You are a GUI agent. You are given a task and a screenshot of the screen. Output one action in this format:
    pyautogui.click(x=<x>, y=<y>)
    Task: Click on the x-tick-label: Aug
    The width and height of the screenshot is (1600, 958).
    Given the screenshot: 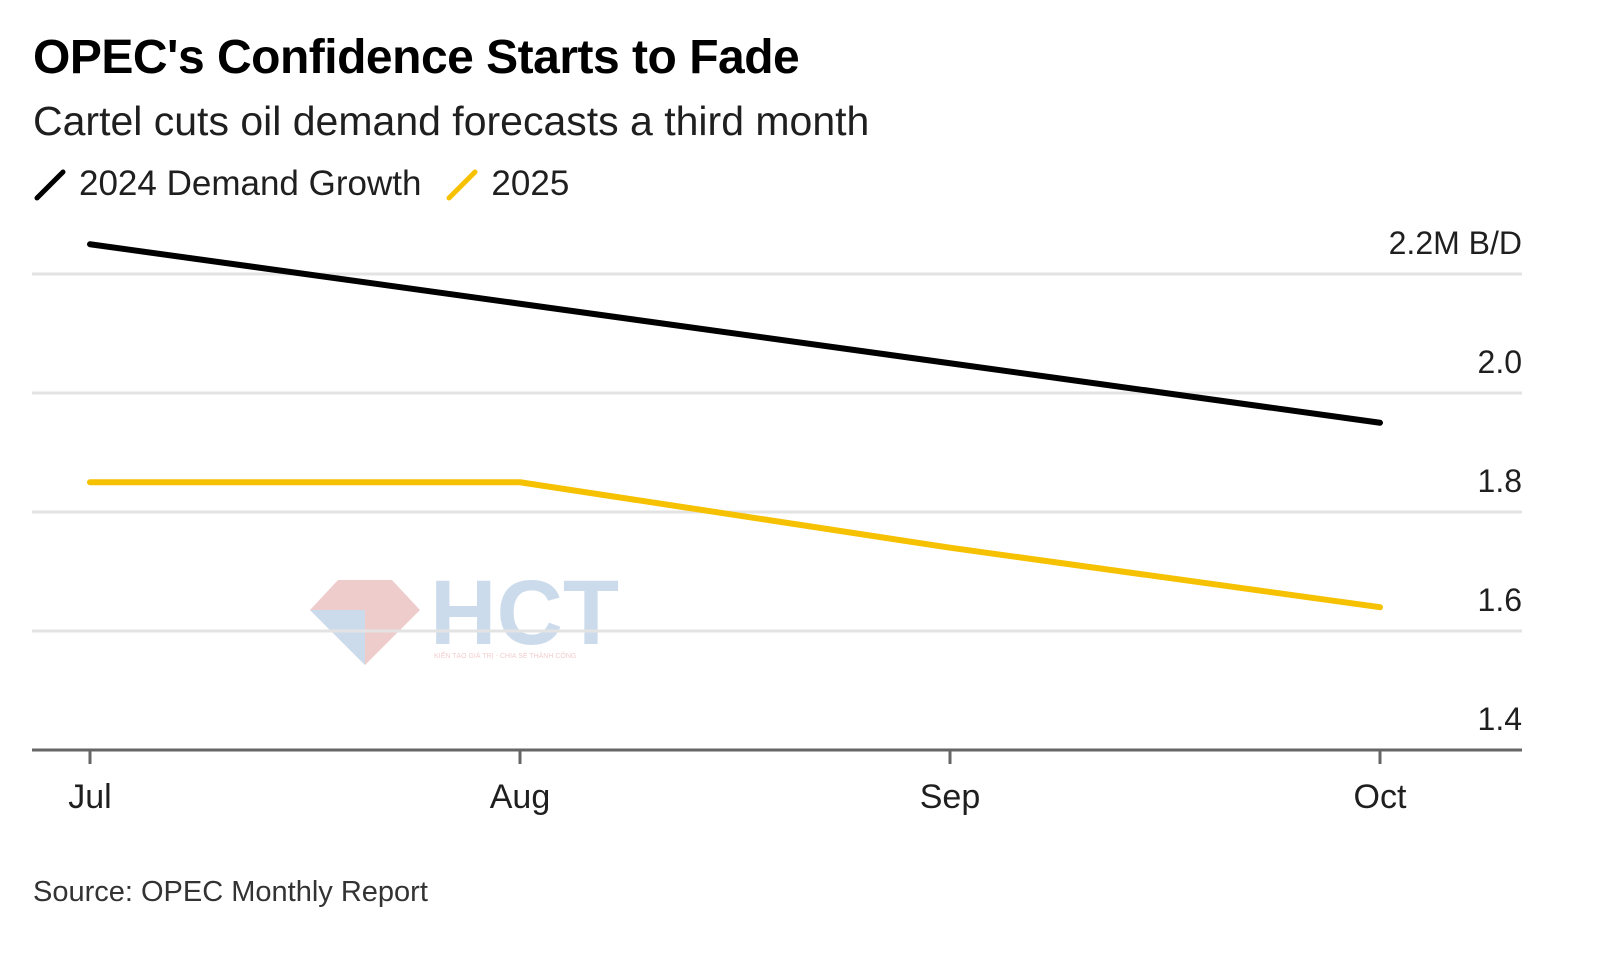 What is the action you would take?
    pyautogui.click(x=520, y=797)
    